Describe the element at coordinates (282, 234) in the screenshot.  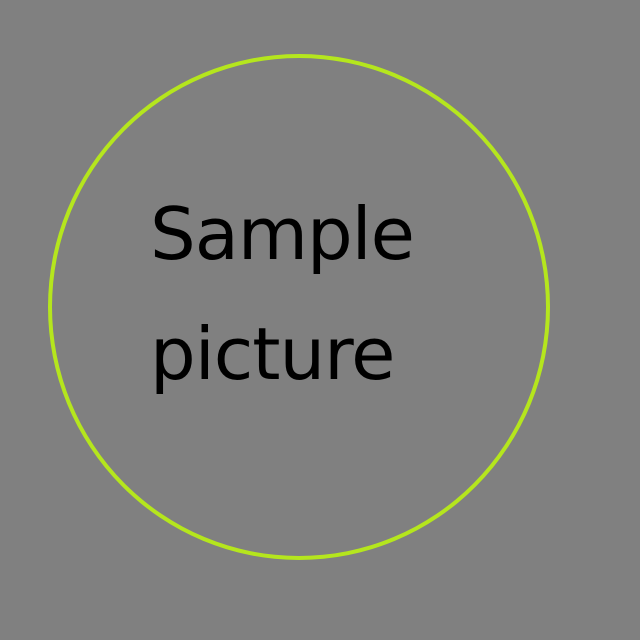
I see `caption-line-1: Sample` at that location.